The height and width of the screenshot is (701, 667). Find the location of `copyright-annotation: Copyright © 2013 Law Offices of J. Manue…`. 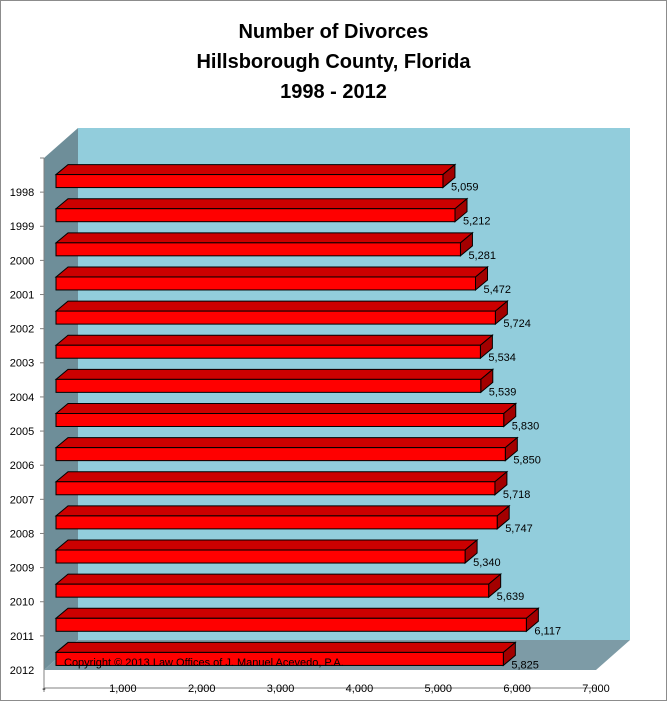

copyright-annotation: Copyright © 2013 Law Offices of J. Manue… is located at coordinates (204, 663).